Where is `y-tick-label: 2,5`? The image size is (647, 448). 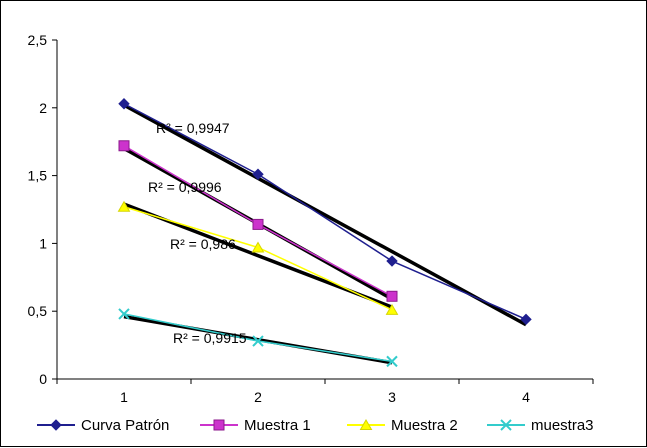 y-tick-label: 2,5 is located at coordinates (38, 40).